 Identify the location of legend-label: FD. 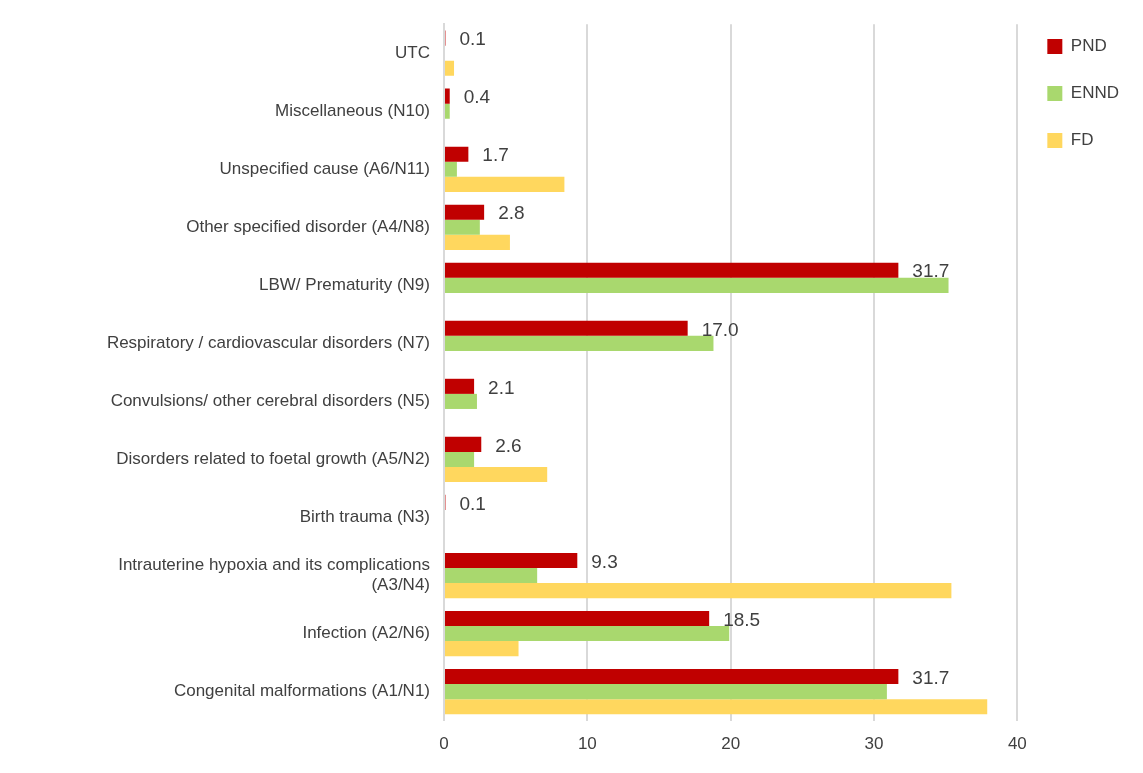
(1082, 140).